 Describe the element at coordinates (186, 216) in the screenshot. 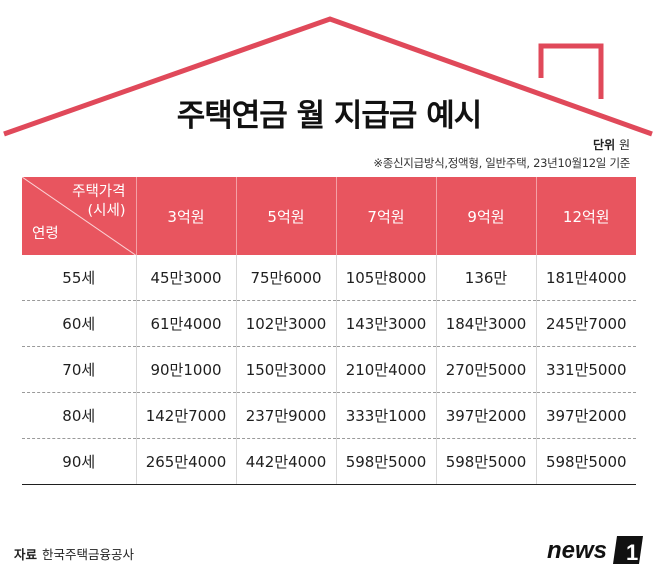

I see `column-header: 3억원` at that location.